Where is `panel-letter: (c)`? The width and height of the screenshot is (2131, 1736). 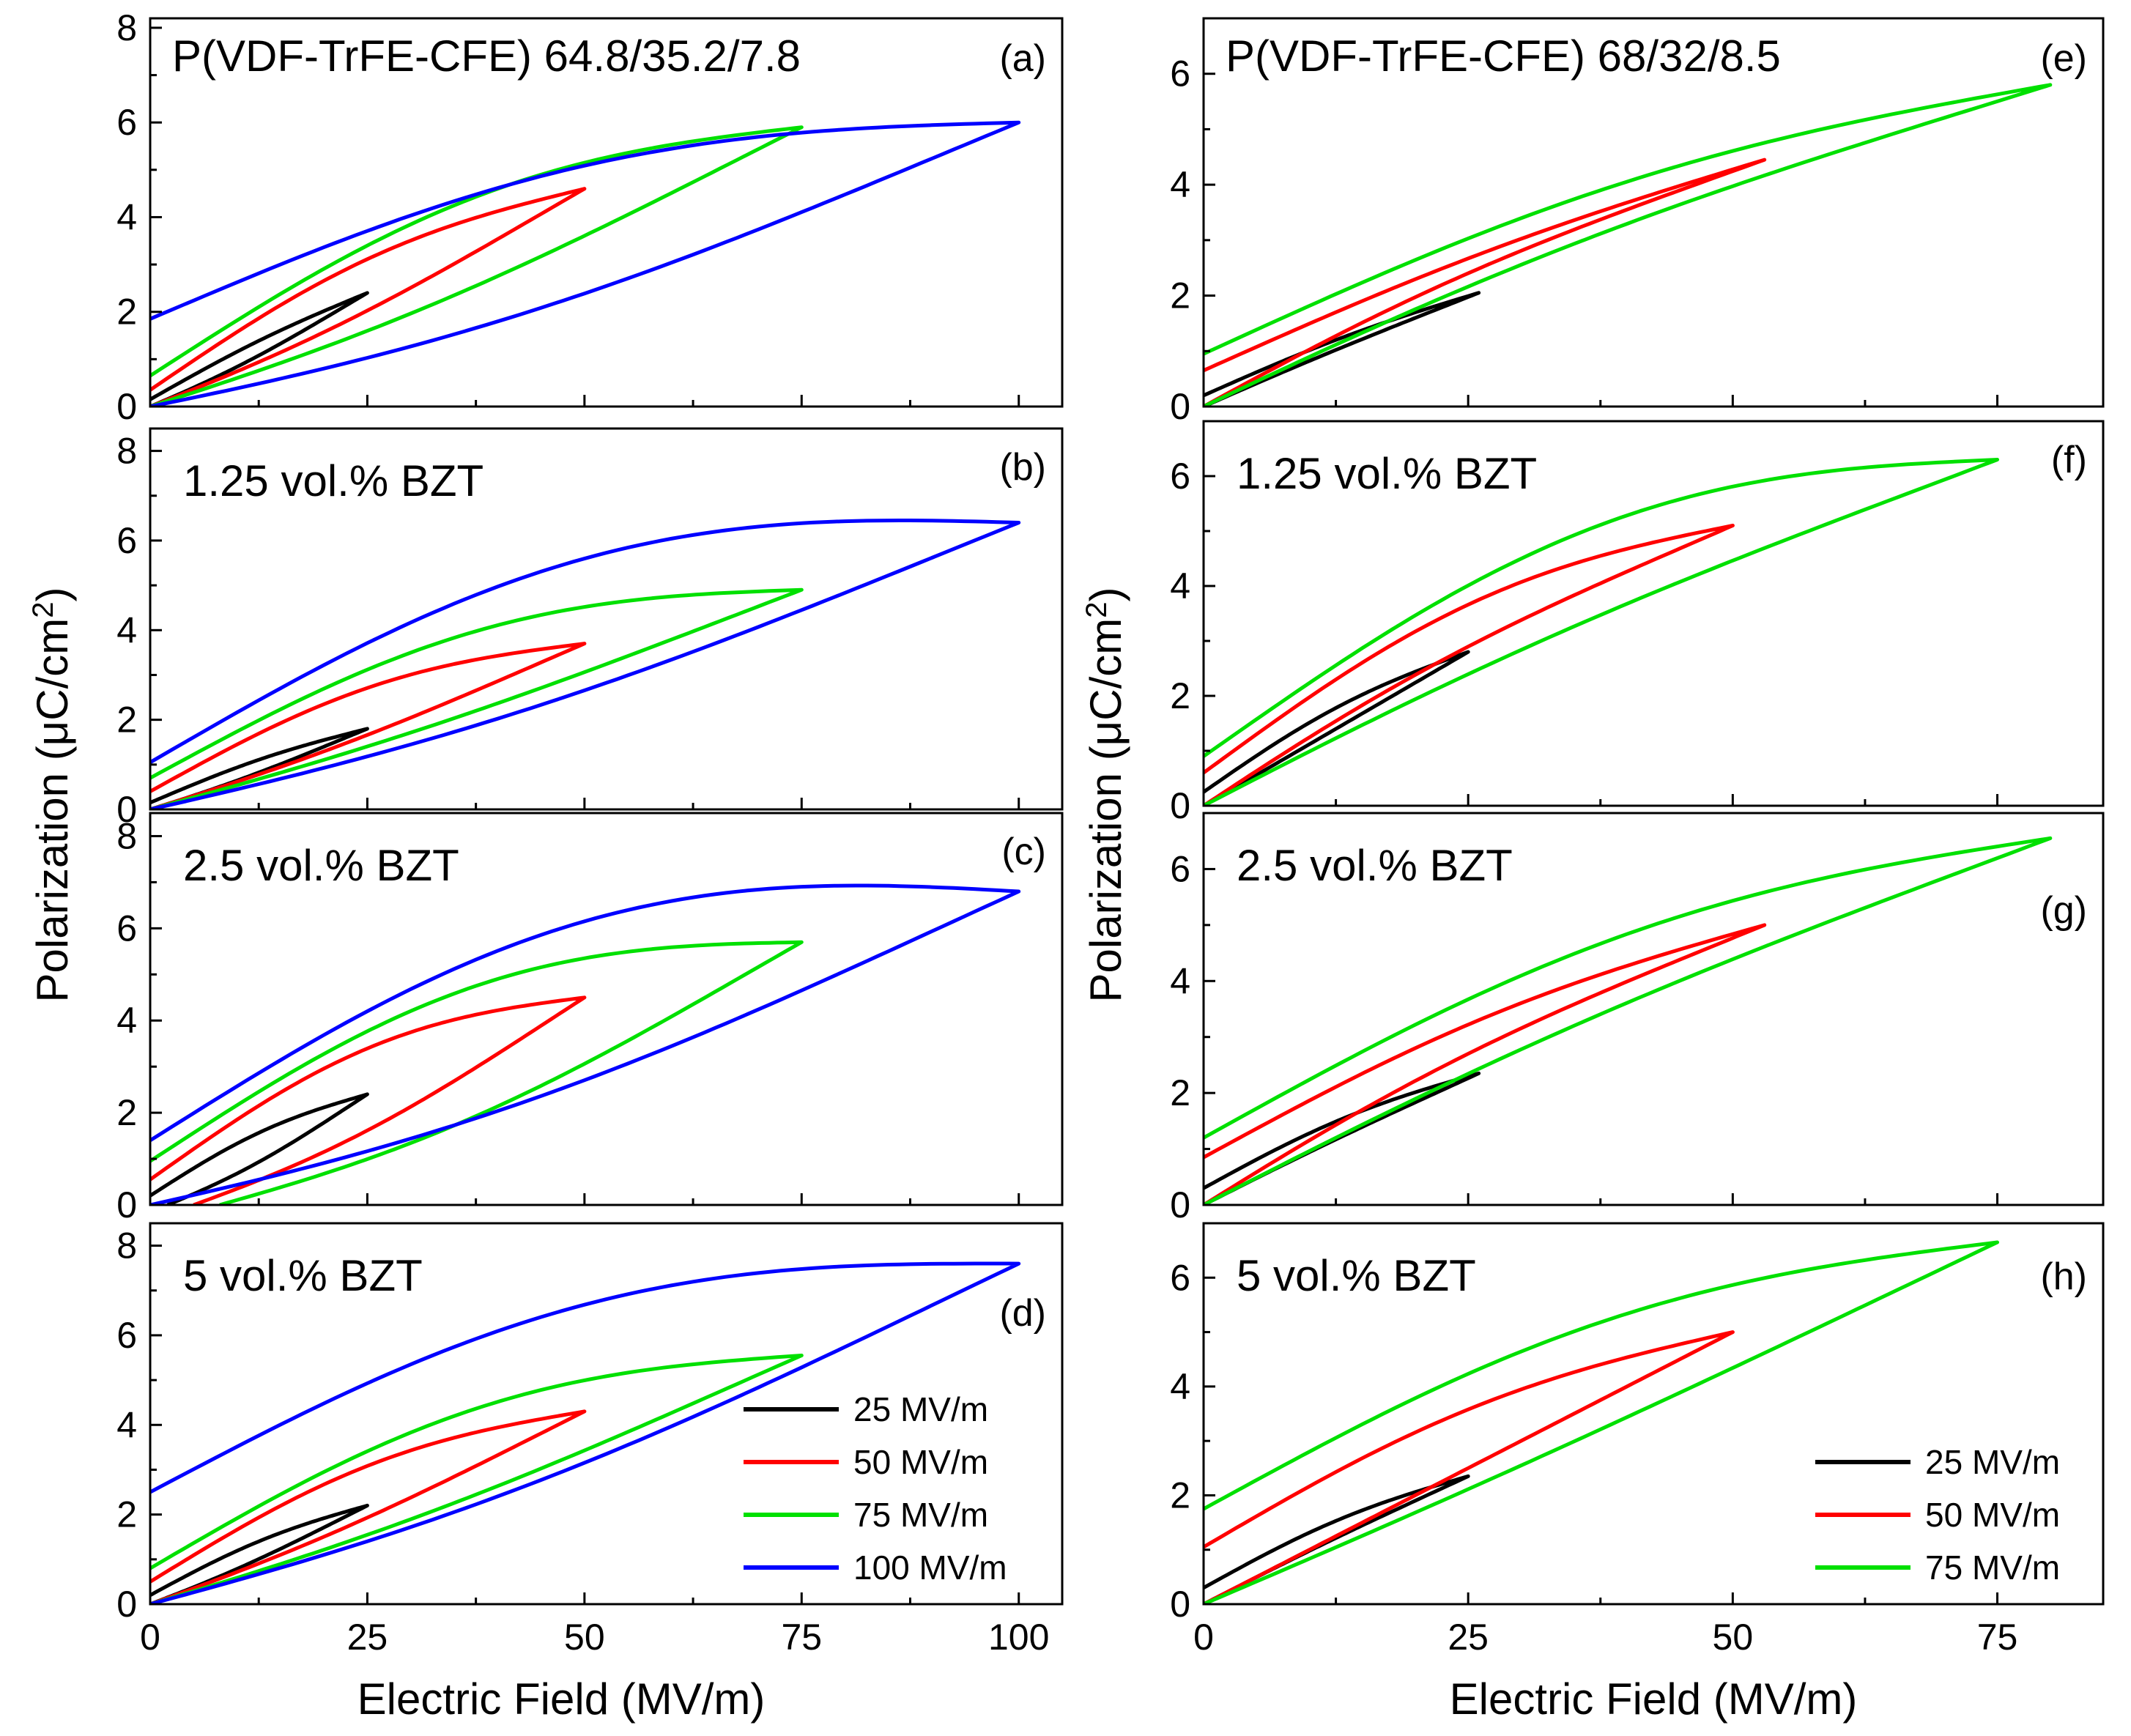 panel-letter: (c) is located at coordinates (1023, 852).